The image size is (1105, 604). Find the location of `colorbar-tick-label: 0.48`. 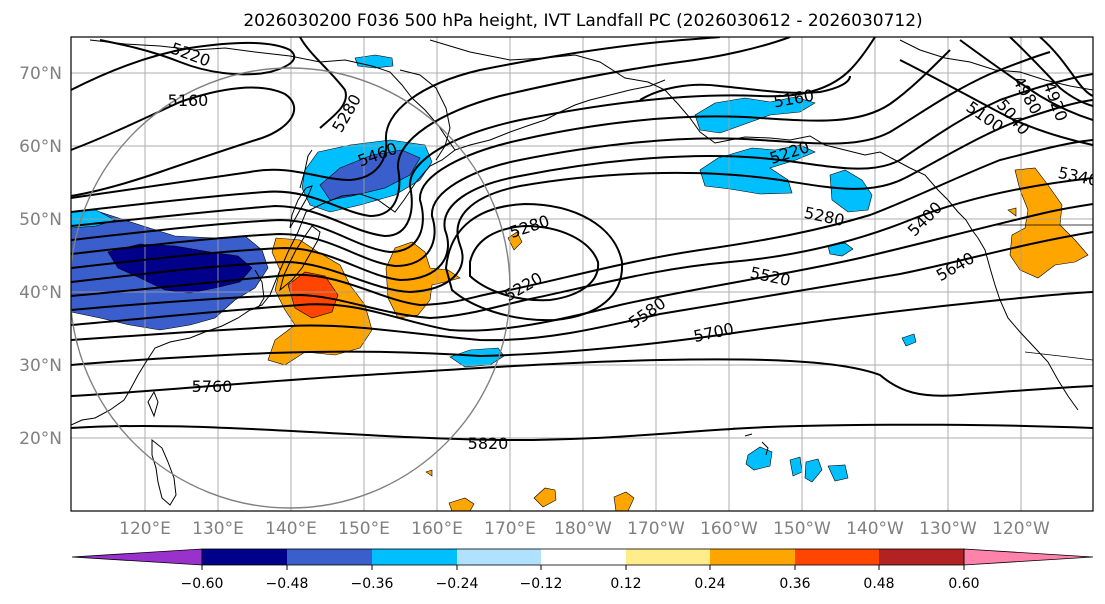

colorbar-tick-label: 0.48 is located at coordinates (878, 584).